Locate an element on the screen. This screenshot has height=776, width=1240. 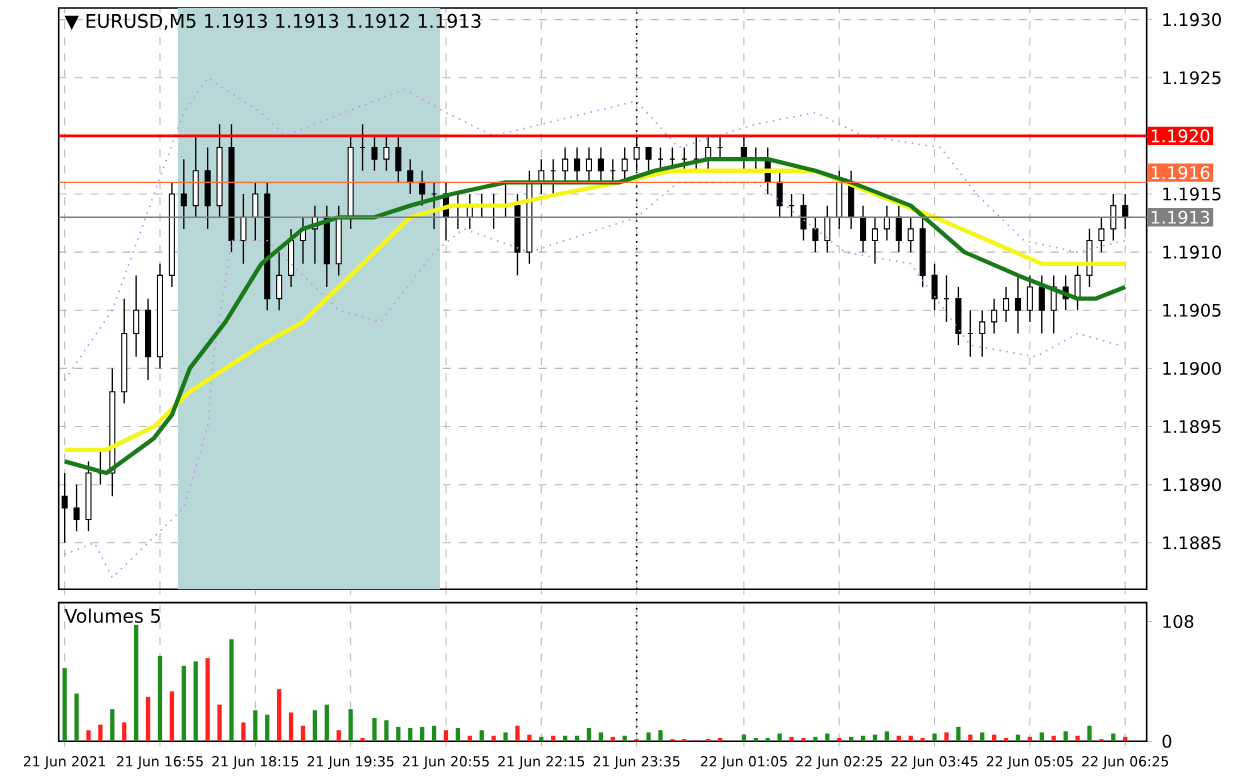
y-tick-label: 1.1905 is located at coordinates (1192, 310).